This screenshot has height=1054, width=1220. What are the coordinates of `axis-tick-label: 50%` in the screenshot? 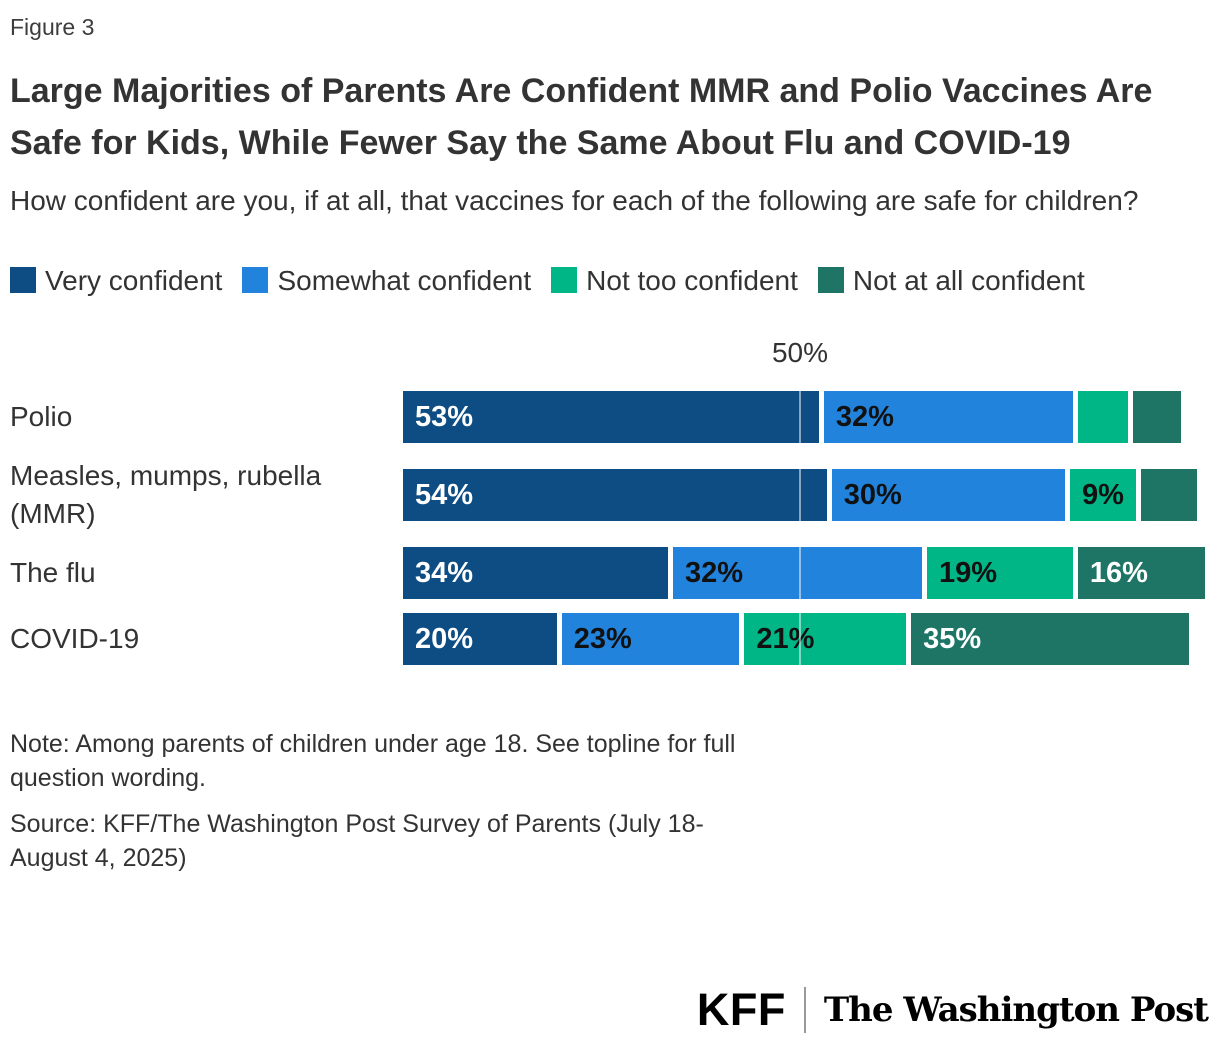 It's located at (800, 352).